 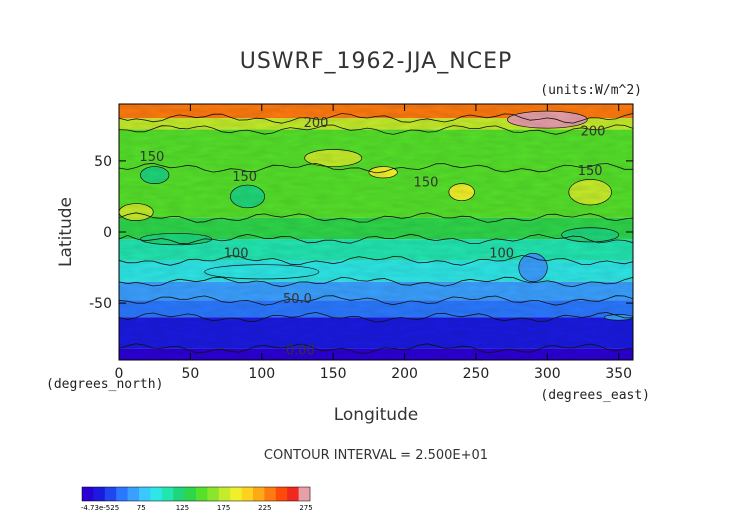 I want to click on contour-label-0: 200, so click(x=316, y=123).